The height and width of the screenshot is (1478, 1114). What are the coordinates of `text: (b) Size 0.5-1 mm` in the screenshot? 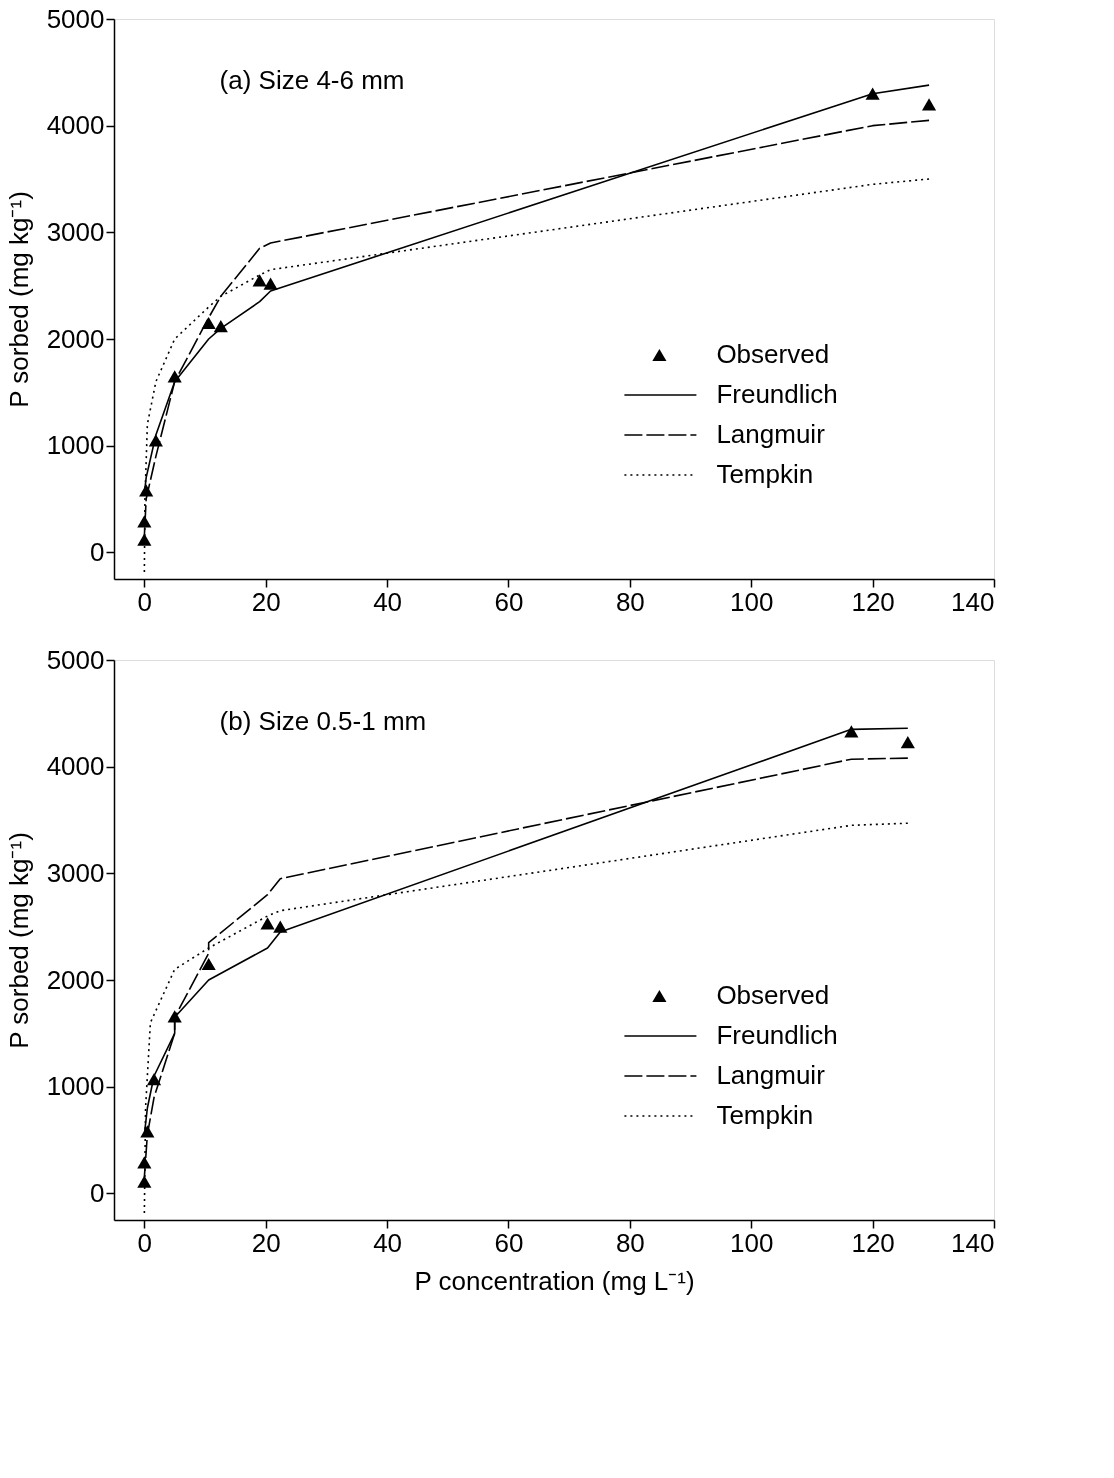 It's located at (323, 720).